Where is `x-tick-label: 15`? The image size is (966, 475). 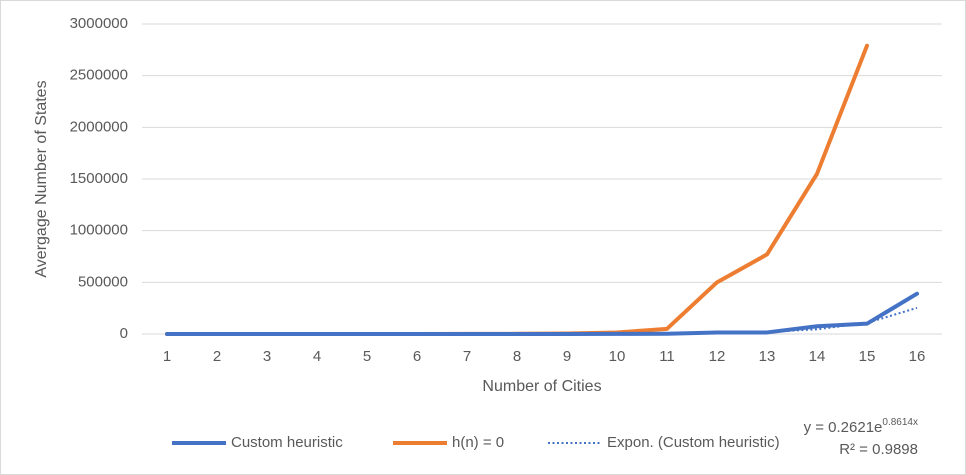 x-tick-label: 15 is located at coordinates (867, 356).